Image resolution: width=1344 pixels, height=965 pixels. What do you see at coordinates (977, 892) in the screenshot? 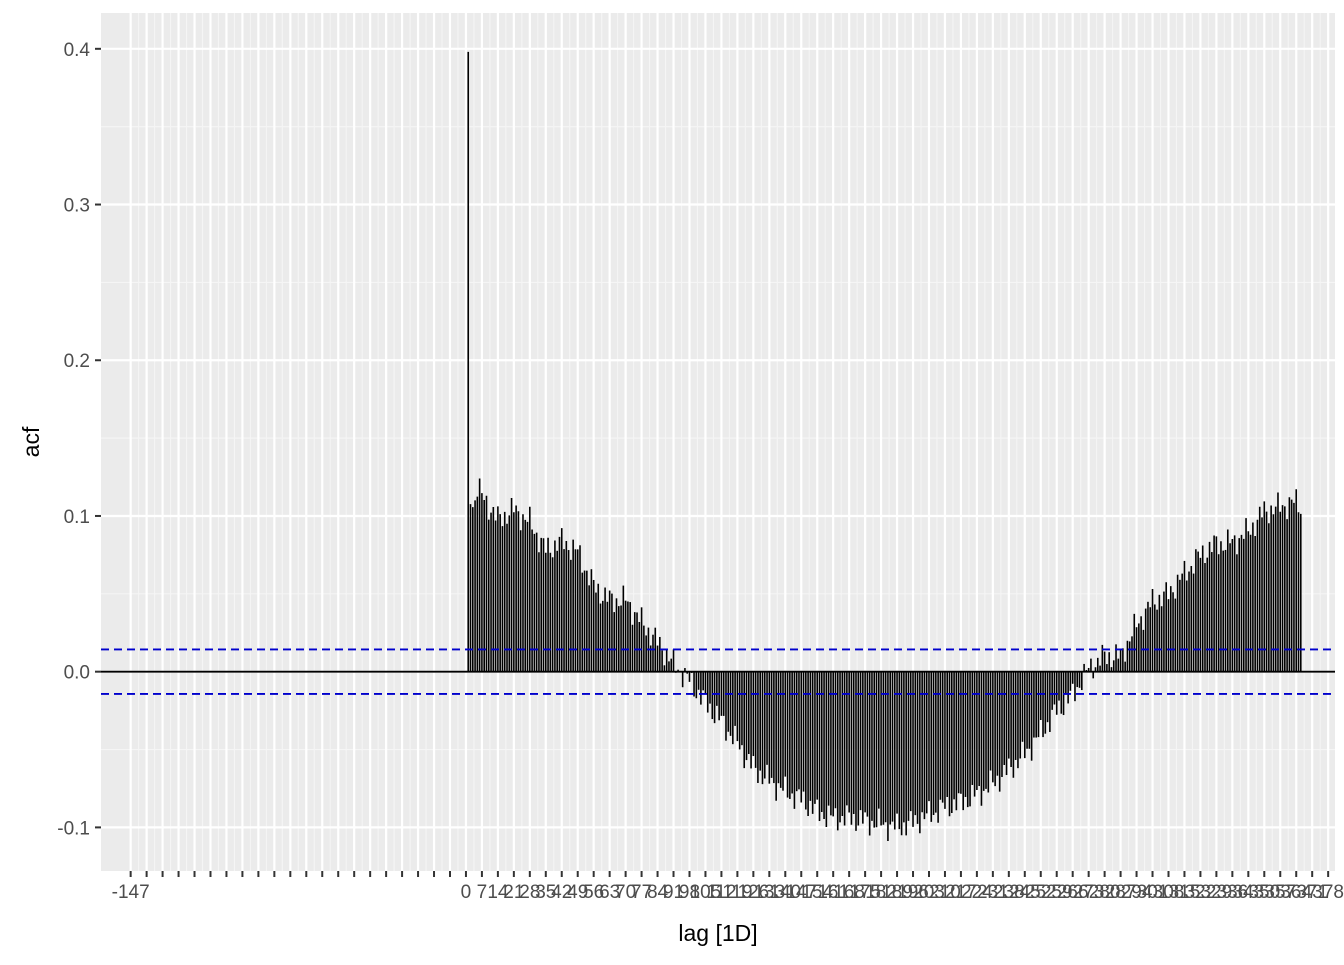
I see `x-tick-label: 224` at bounding box center [977, 892].